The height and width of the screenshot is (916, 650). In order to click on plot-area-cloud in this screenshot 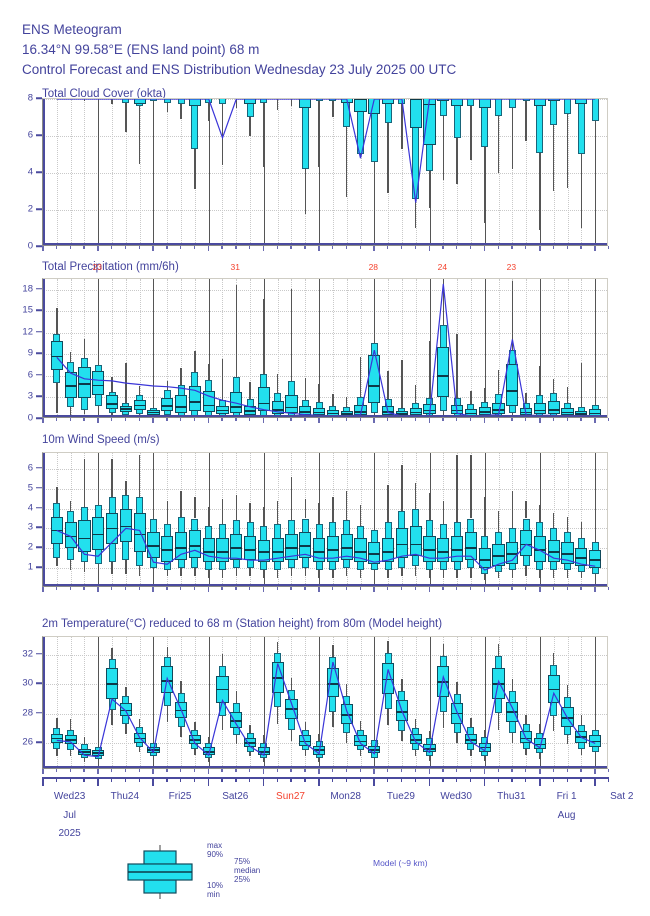, I will do `click(325, 172)`.